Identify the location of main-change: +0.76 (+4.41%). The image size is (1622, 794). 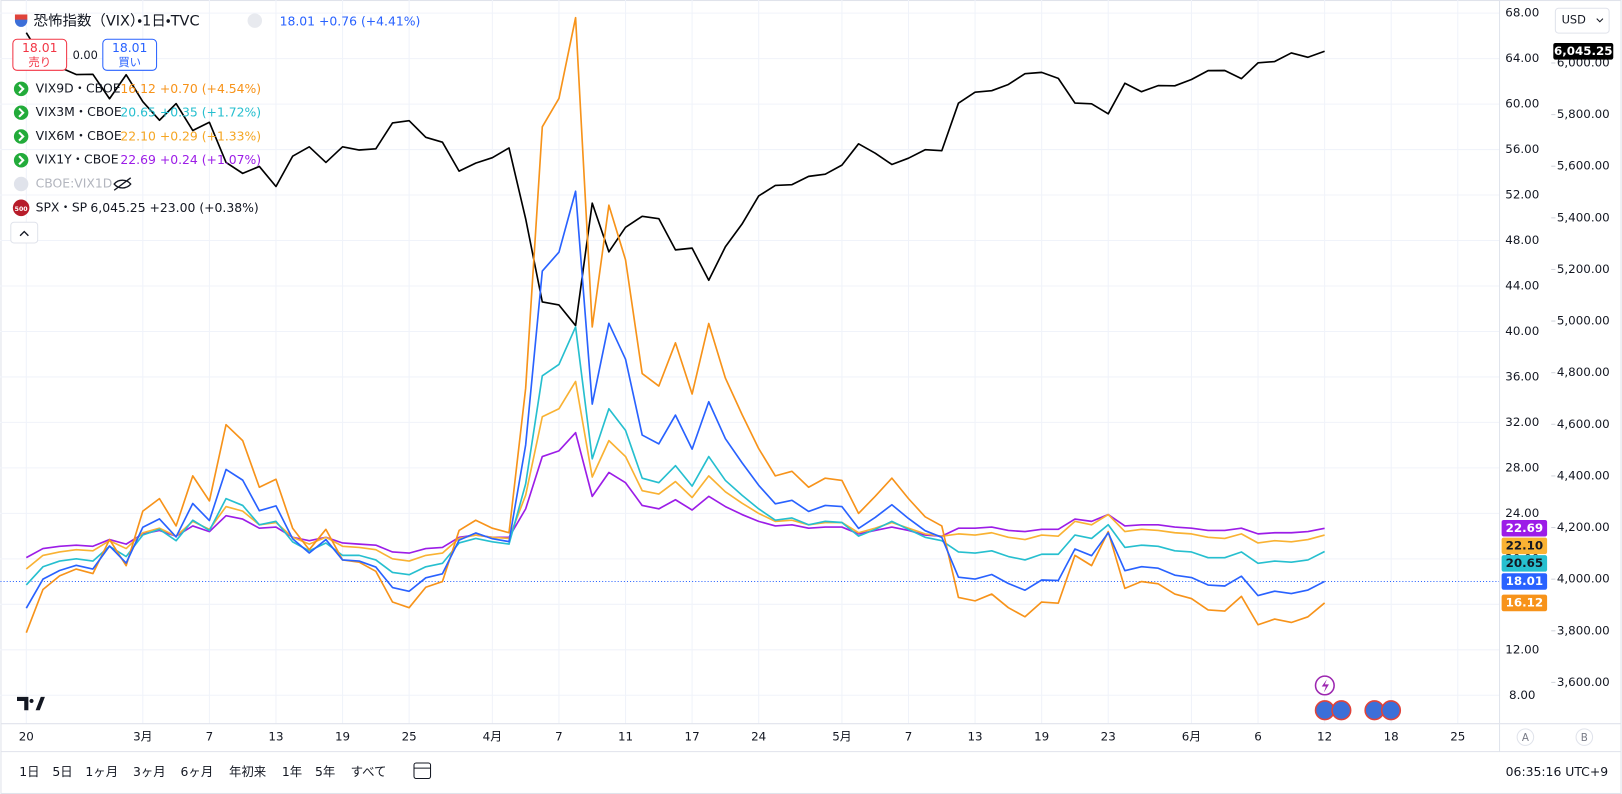
(369, 20).